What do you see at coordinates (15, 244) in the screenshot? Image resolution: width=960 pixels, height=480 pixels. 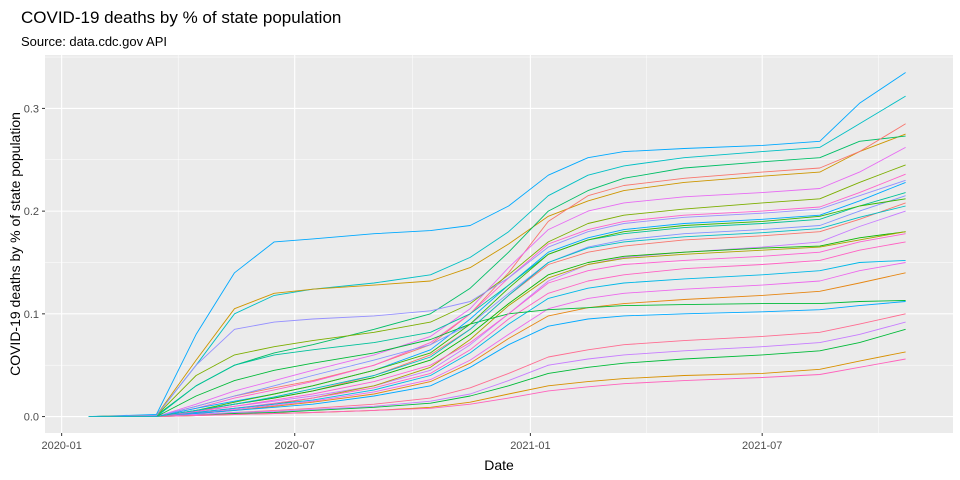 I see `y-axis-title: COVID-19 deaths by % of state population` at bounding box center [15, 244].